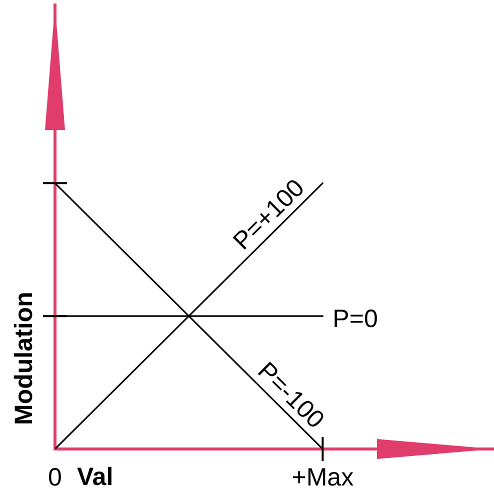 The height and width of the screenshot is (493, 494). Describe the element at coordinates (355, 318) in the screenshot. I see `series-label: P=0` at that location.